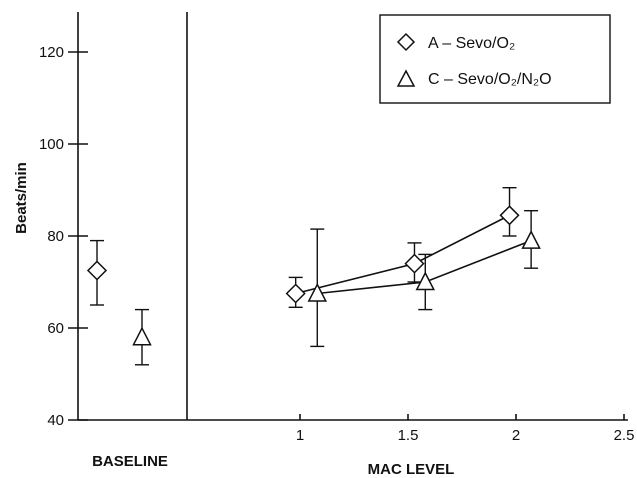 Image resolution: width=637 pixels, height=478 pixels. What do you see at coordinates (55, 420) in the screenshot?
I see `y-tick-label: 40` at bounding box center [55, 420].